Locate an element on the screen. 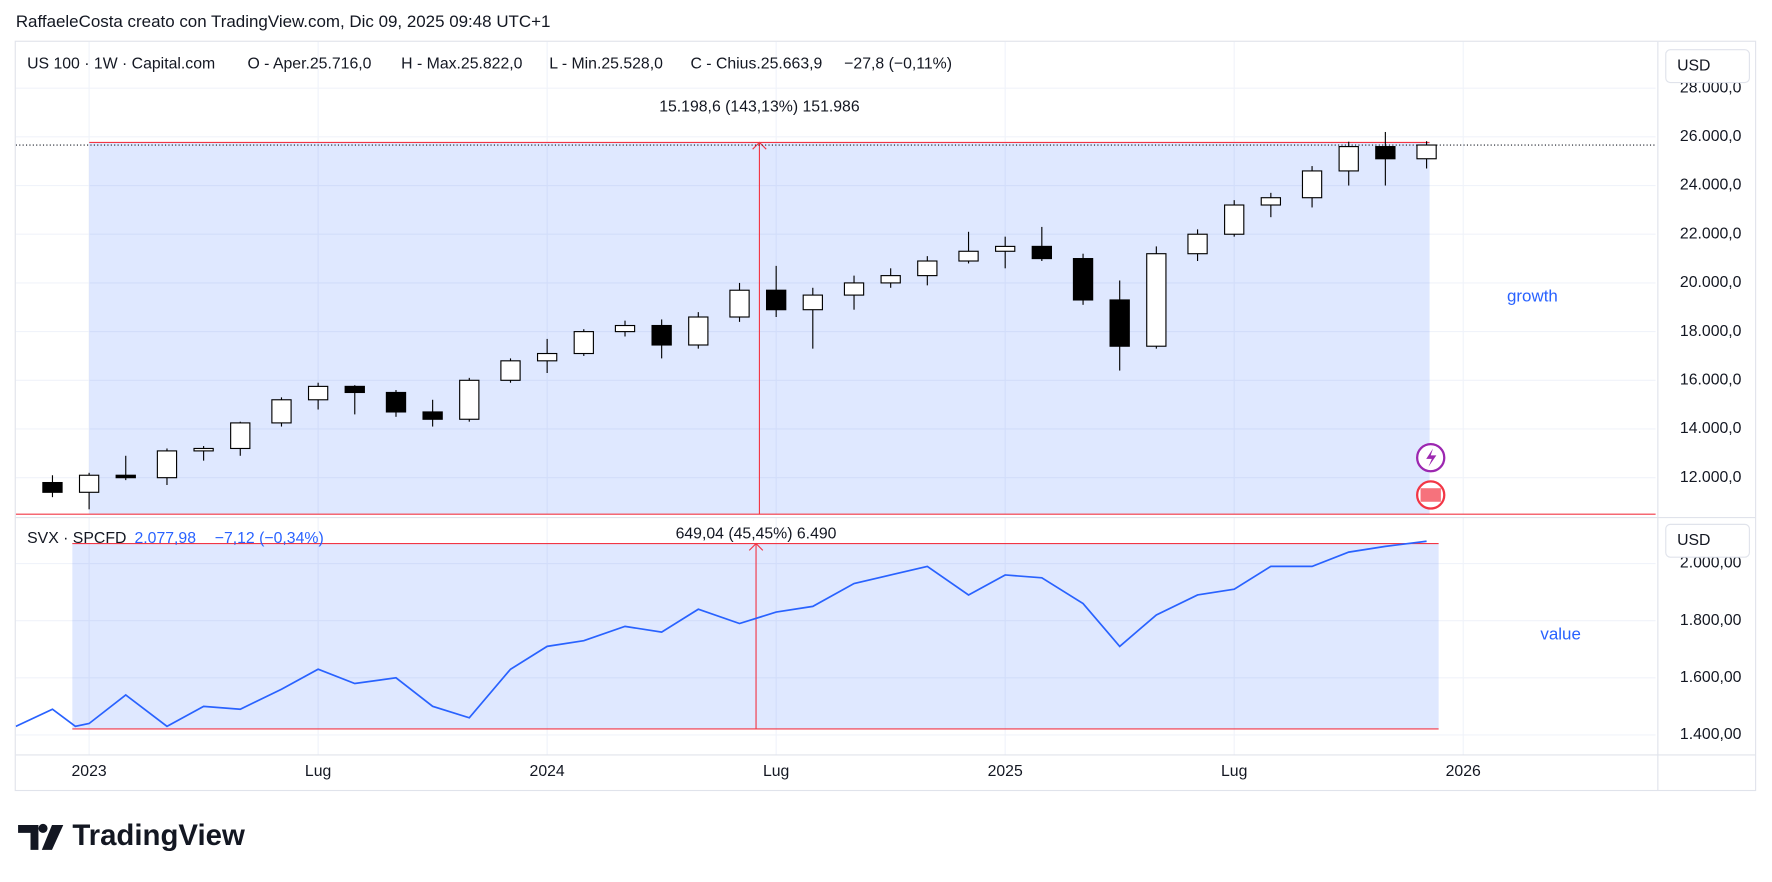  y-tick-label: 1.600,00 is located at coordinates (1711, 677).